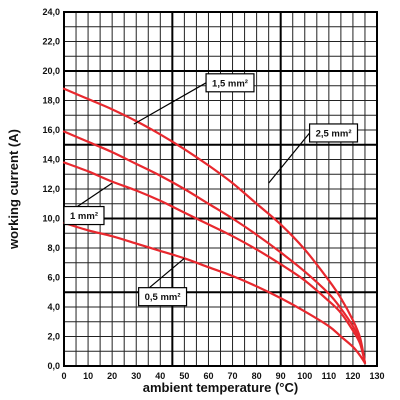 The height and width of the screenshot is (400, 400). Describe the element at coordinates (51, 160) in the screenshot. I see `y-tick-label: 14,0` at that location.